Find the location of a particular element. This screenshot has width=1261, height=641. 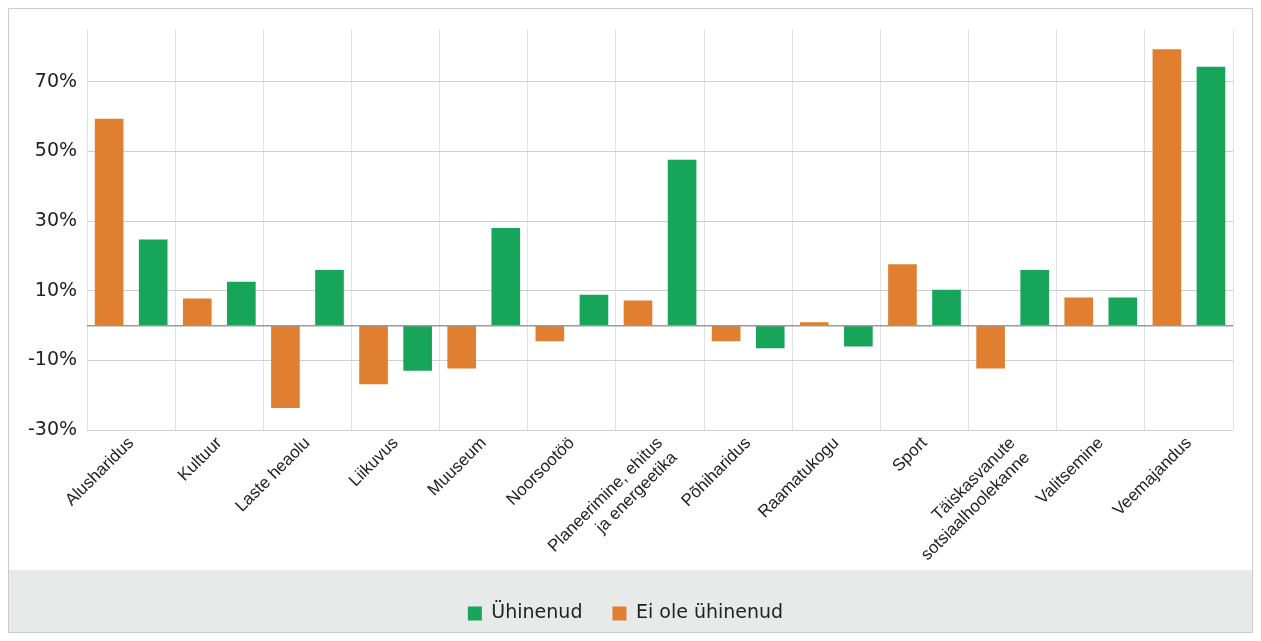

y-tick-label: 30% is located at coordinates (56, 219).